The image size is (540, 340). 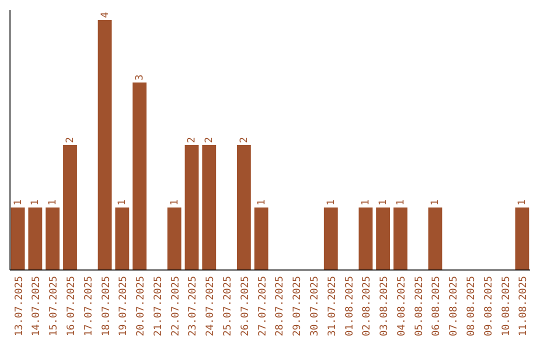 What do you see at coordinates (314, 306) in the screenshot?
I see `x-tick-label: 30.07.2025` at bounding box center [314, 306].